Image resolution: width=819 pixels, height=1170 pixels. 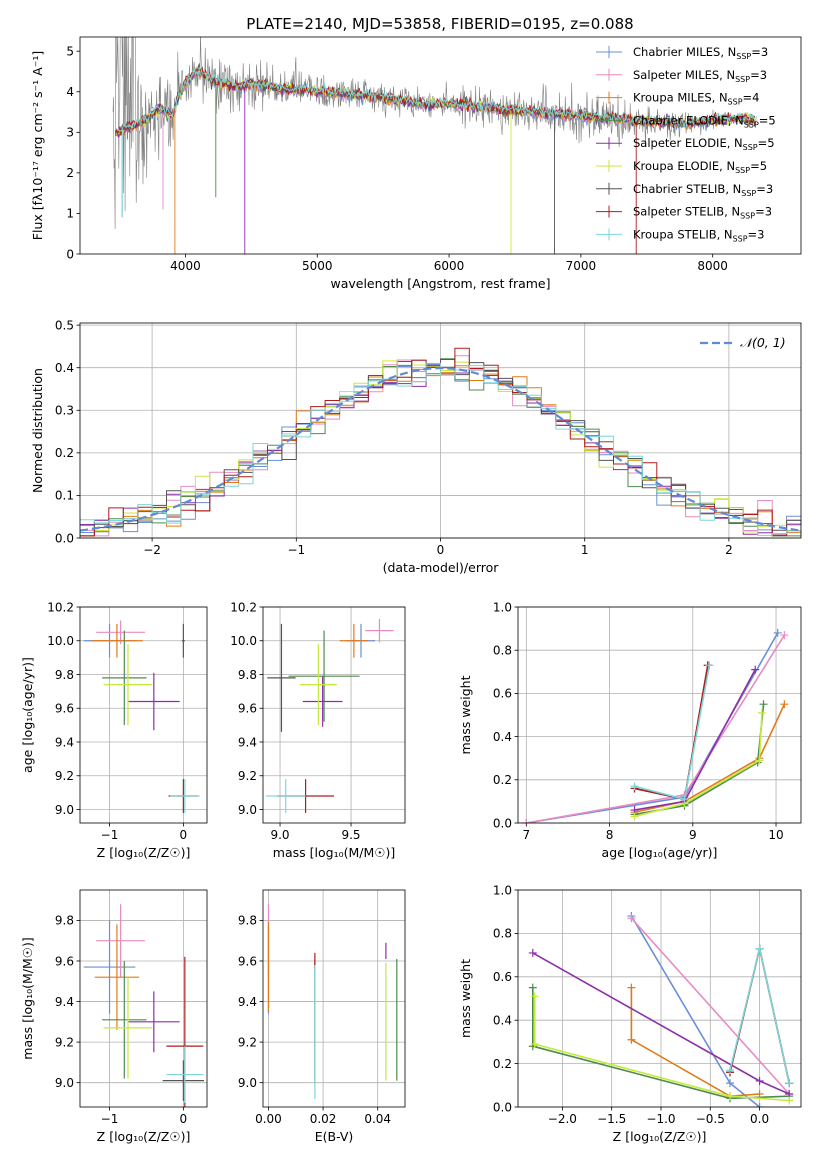 I want to click on x-tick-label: 0.0, so click(x=759, y=1119).